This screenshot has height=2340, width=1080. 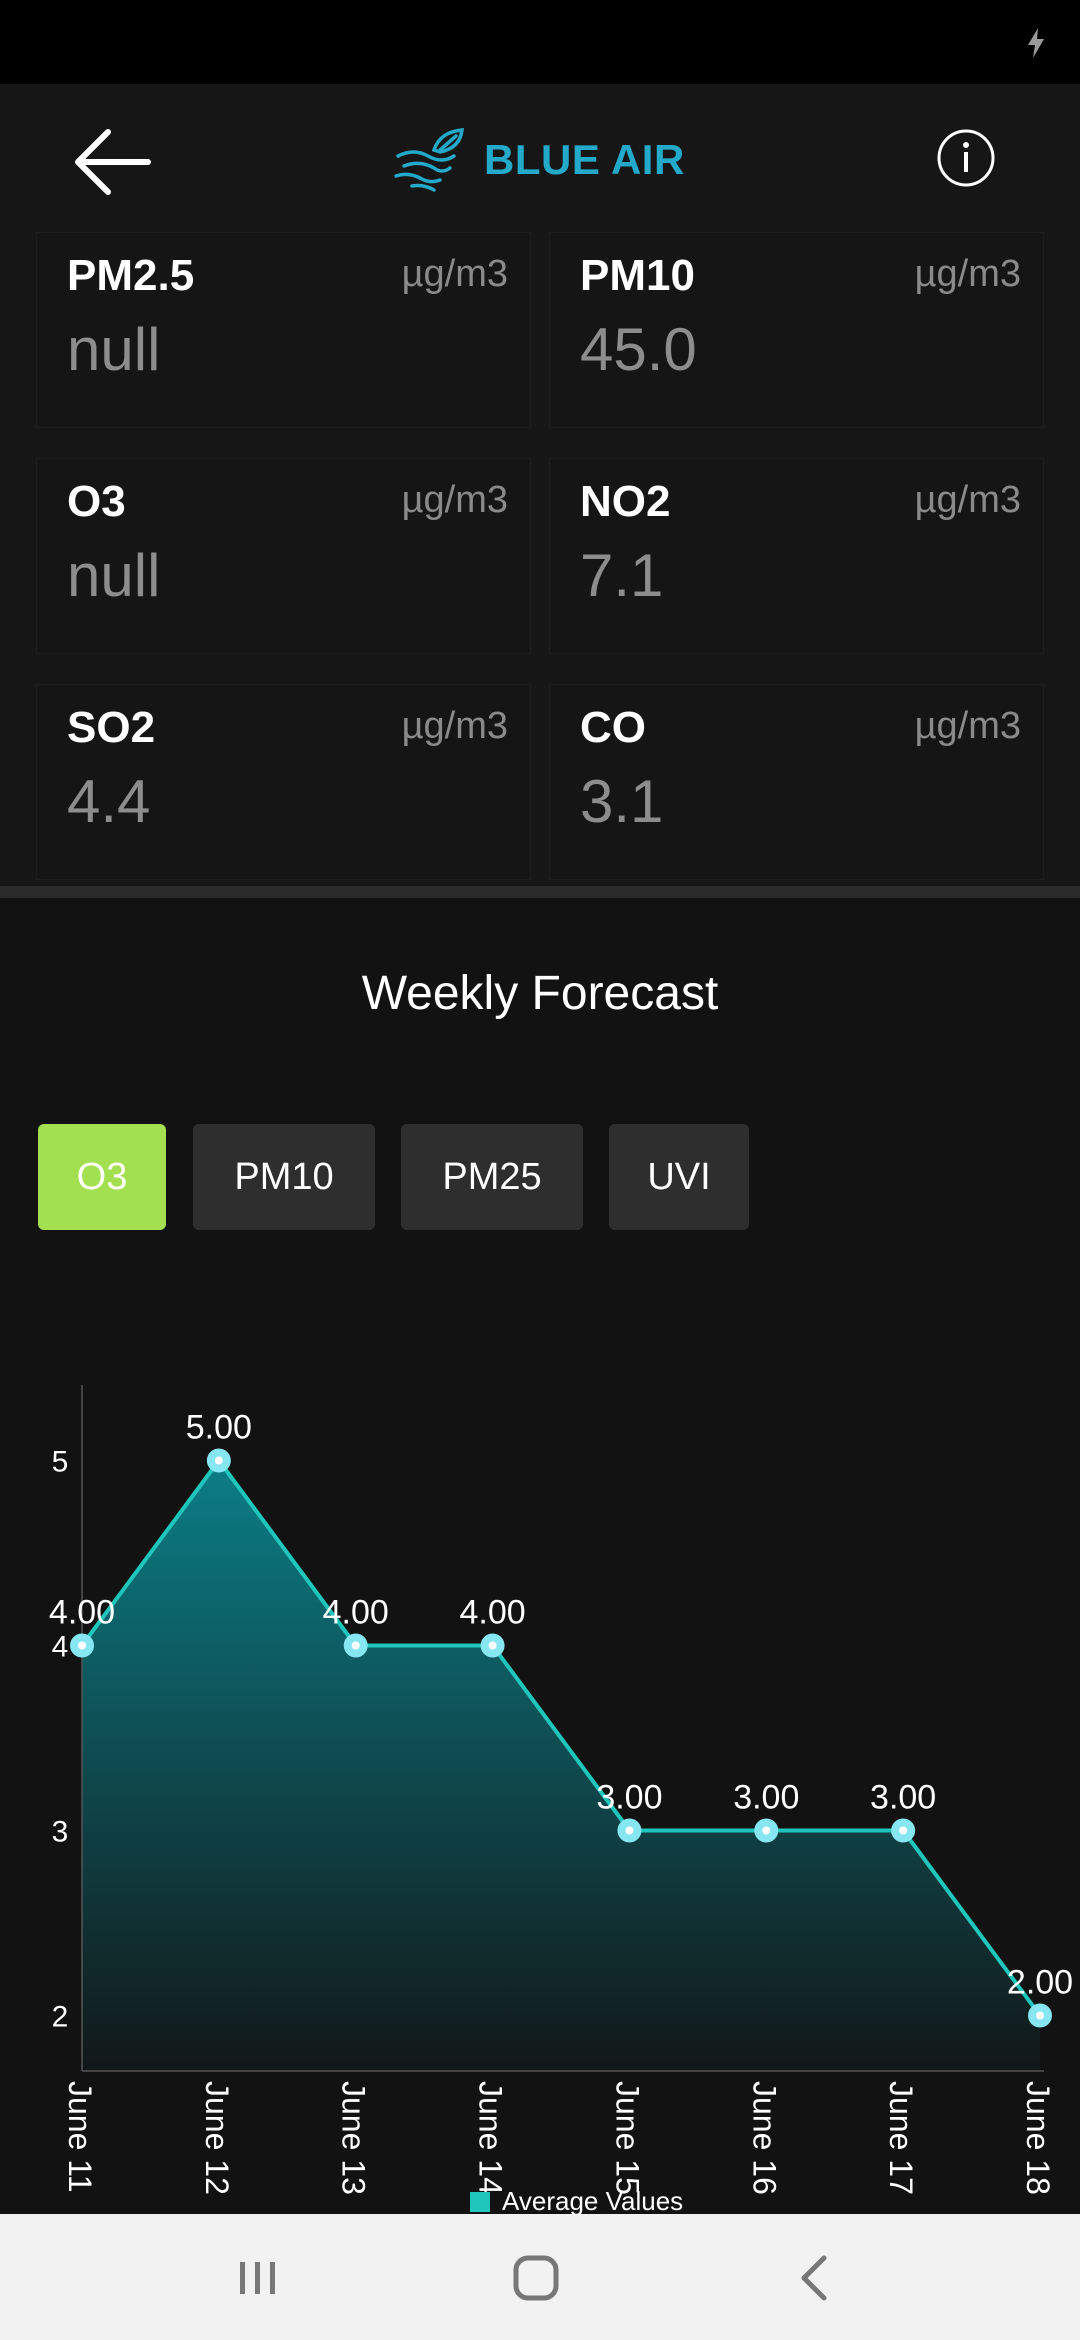 I want to click on section-divider, so click(x=540, y=892).